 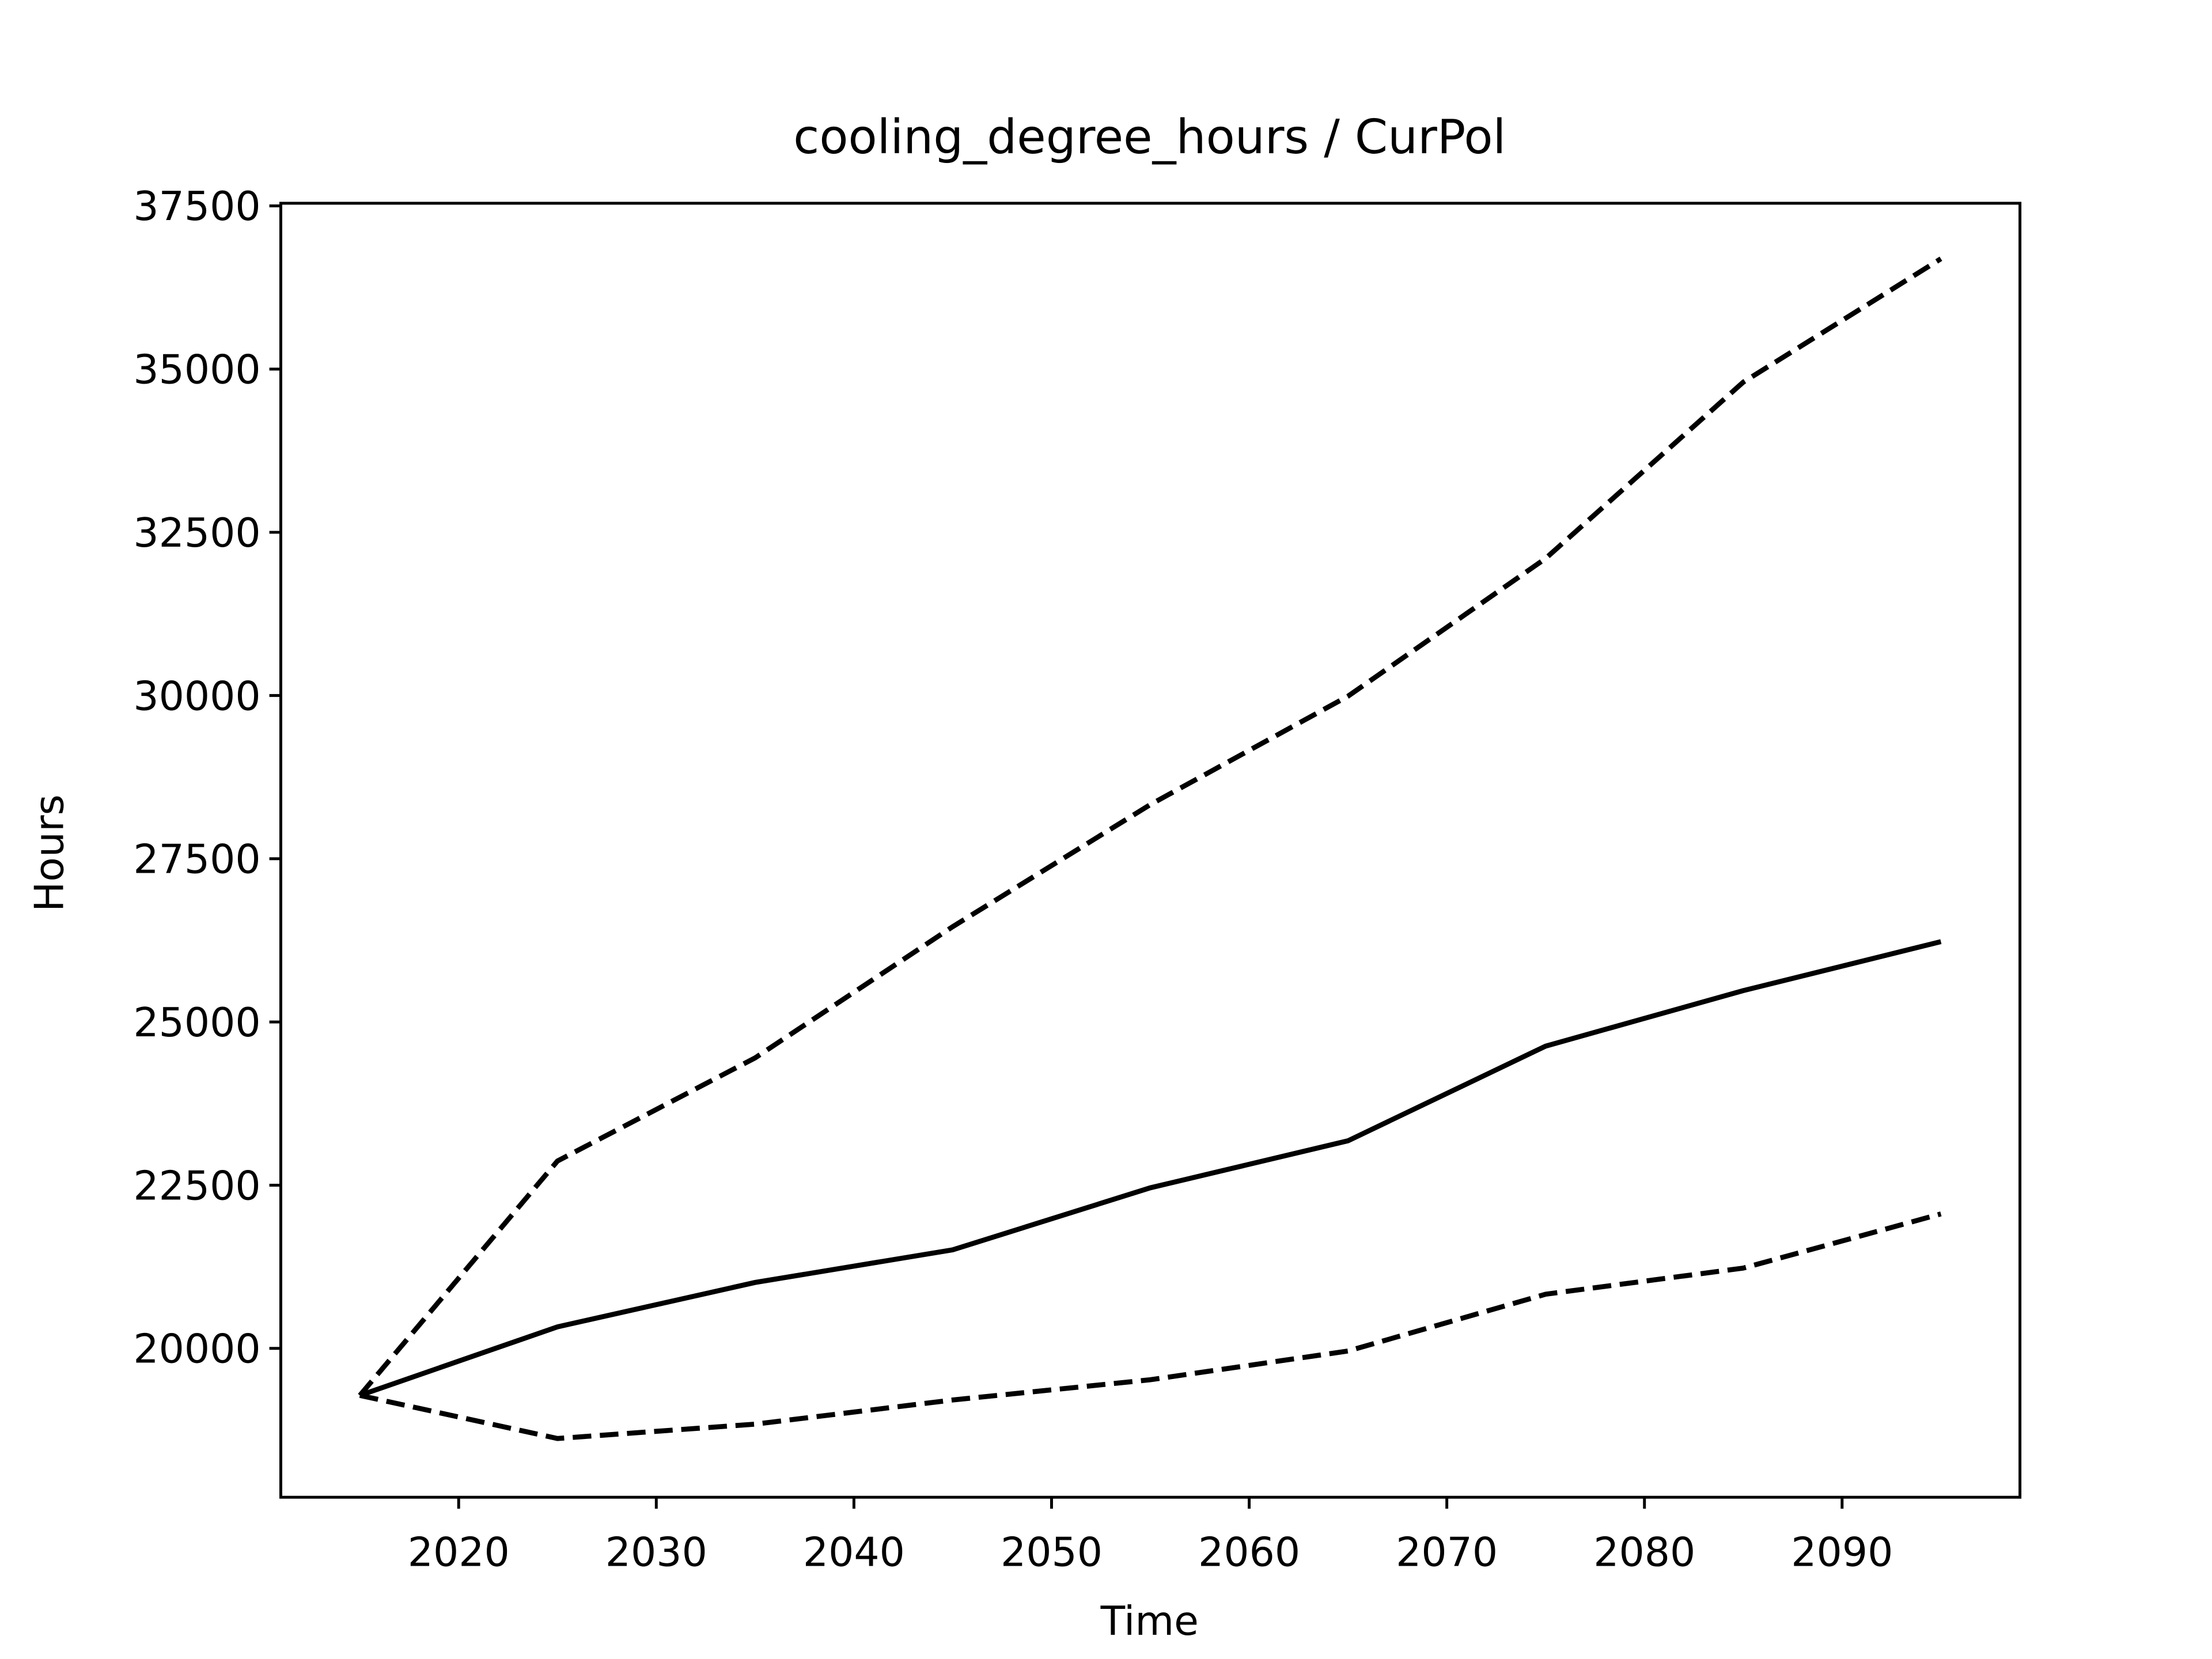 What do you see at coordinates (196, 1185) in the screenshot?
I see `y-tick-label: 22500` at bounding box center [196, 1185].